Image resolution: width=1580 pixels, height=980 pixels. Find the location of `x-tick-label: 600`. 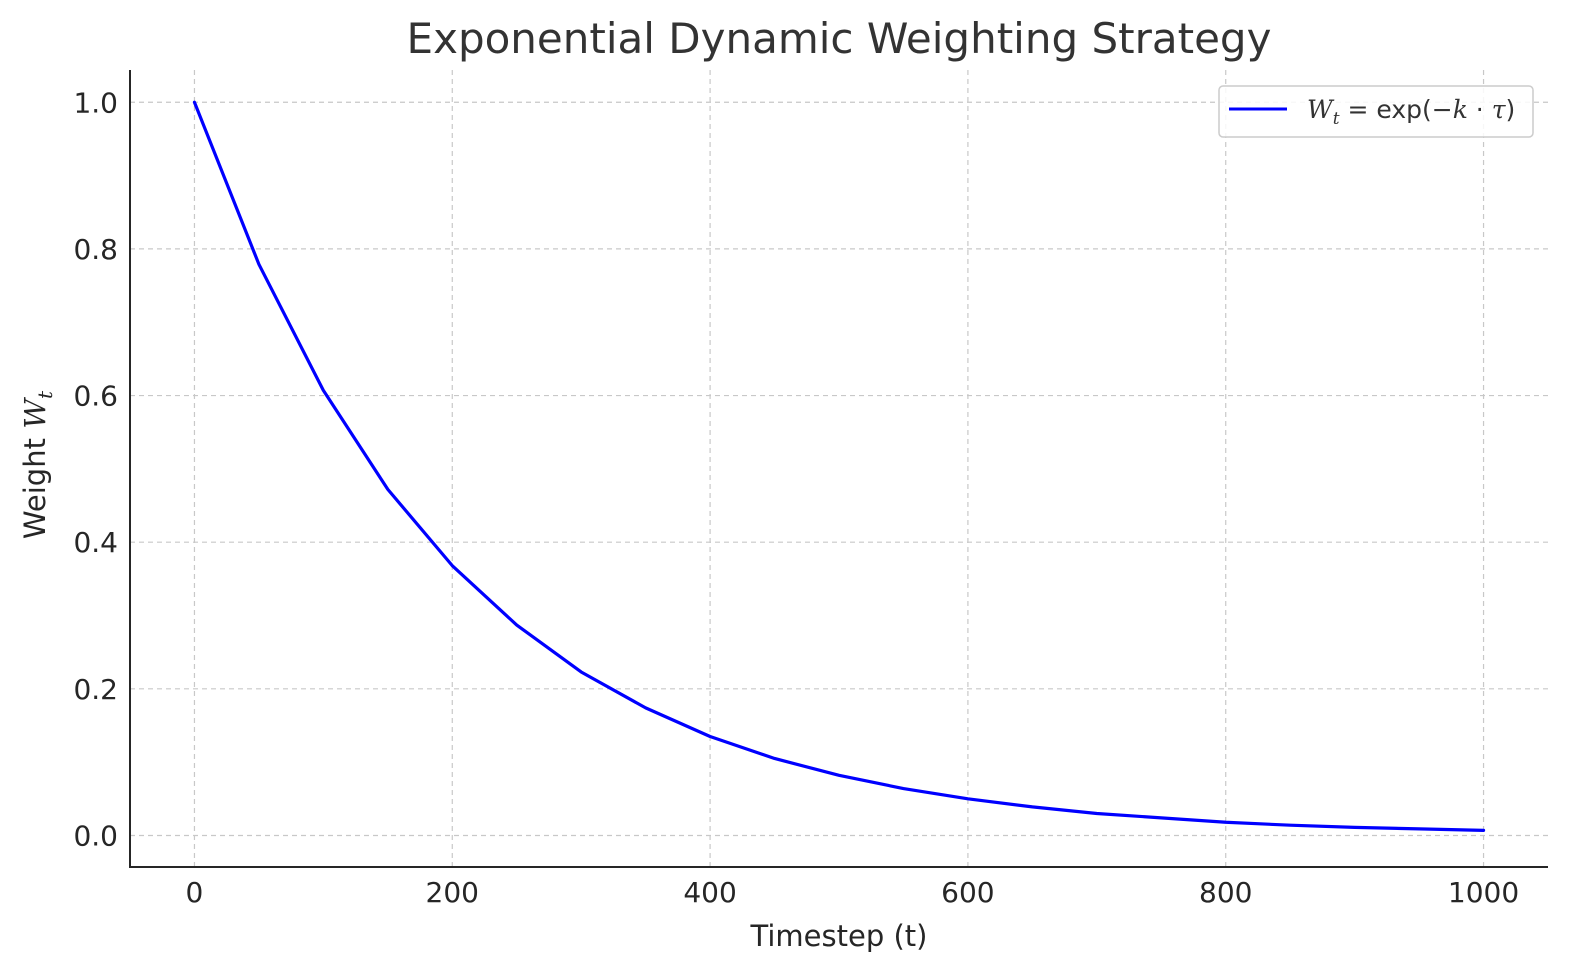

x-tick-label: 600 is located at coordinates (967, 892).